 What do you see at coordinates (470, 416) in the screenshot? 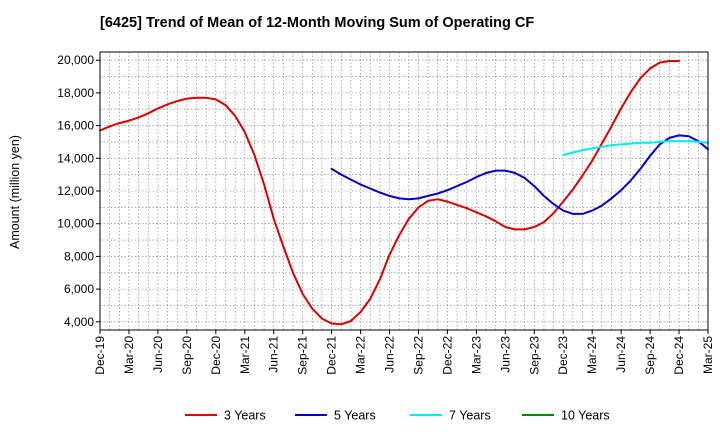
I see `legend-label-7-years: 7 Years` at bounding box center [470, 416].